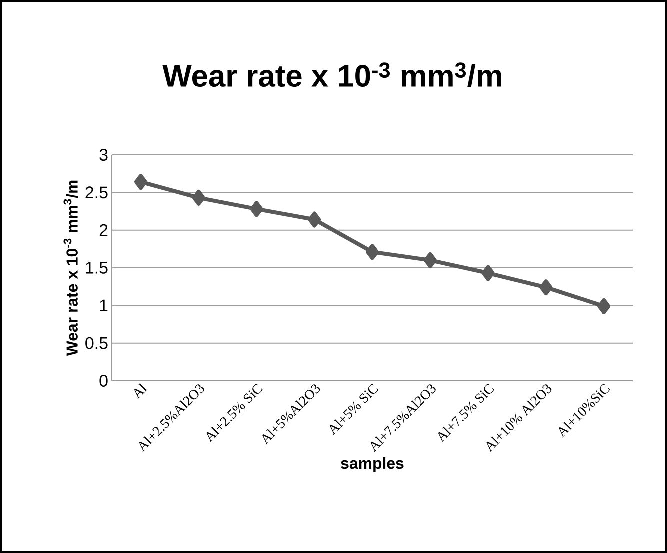 This screenshot has height=553, width=667. Describe the element at coordinates (97, 192) in the screenshot. I see `y-tick-label: 2.5` at that location.